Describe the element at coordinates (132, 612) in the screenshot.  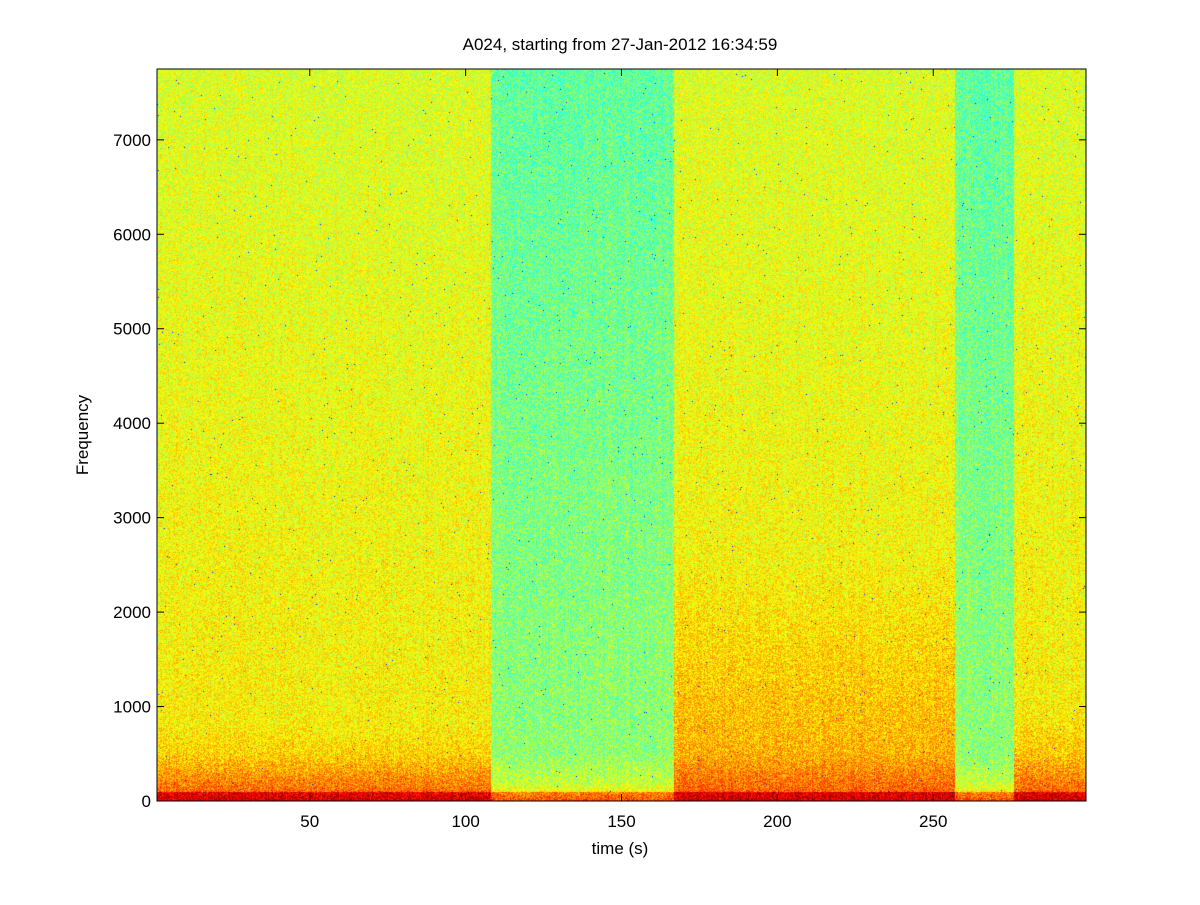
I see `y-tick-label: 2000` at that location.